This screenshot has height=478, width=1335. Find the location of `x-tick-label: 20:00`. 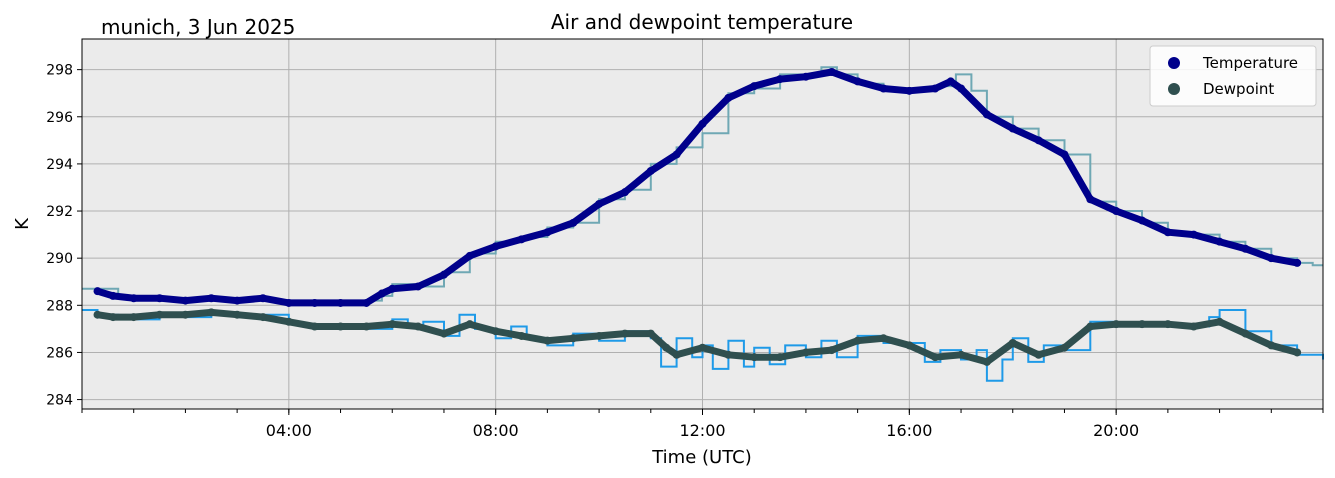

x-tick-label: 20:00 is located at coordinates (1116, 430).